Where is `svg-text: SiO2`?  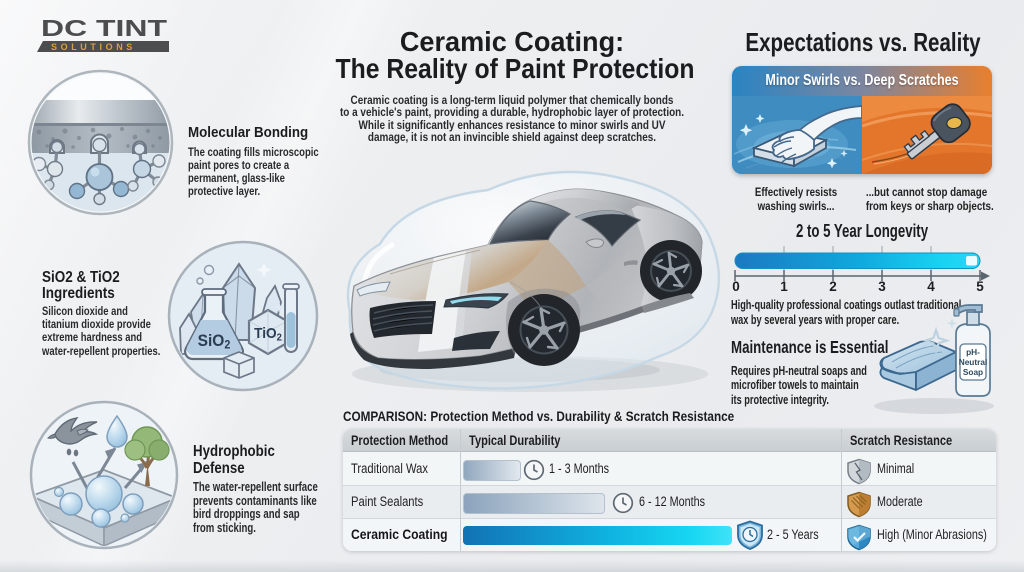
svg-text: SiO2 is located at coordinates (214, 342).